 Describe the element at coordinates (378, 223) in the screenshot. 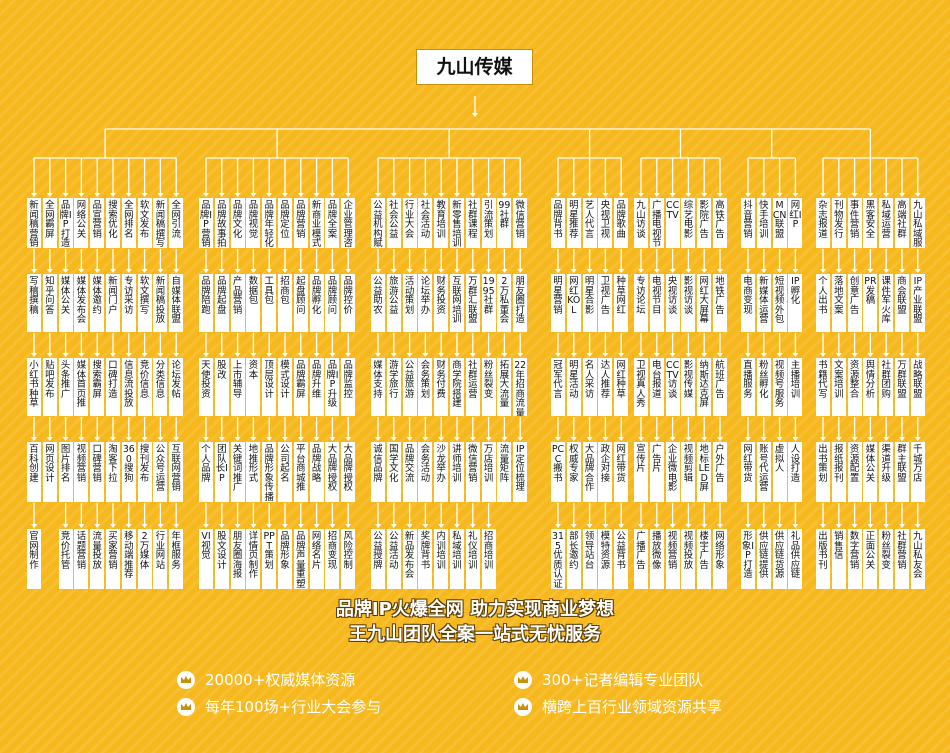

I see `service-box: 公益机构赋能` at that location.